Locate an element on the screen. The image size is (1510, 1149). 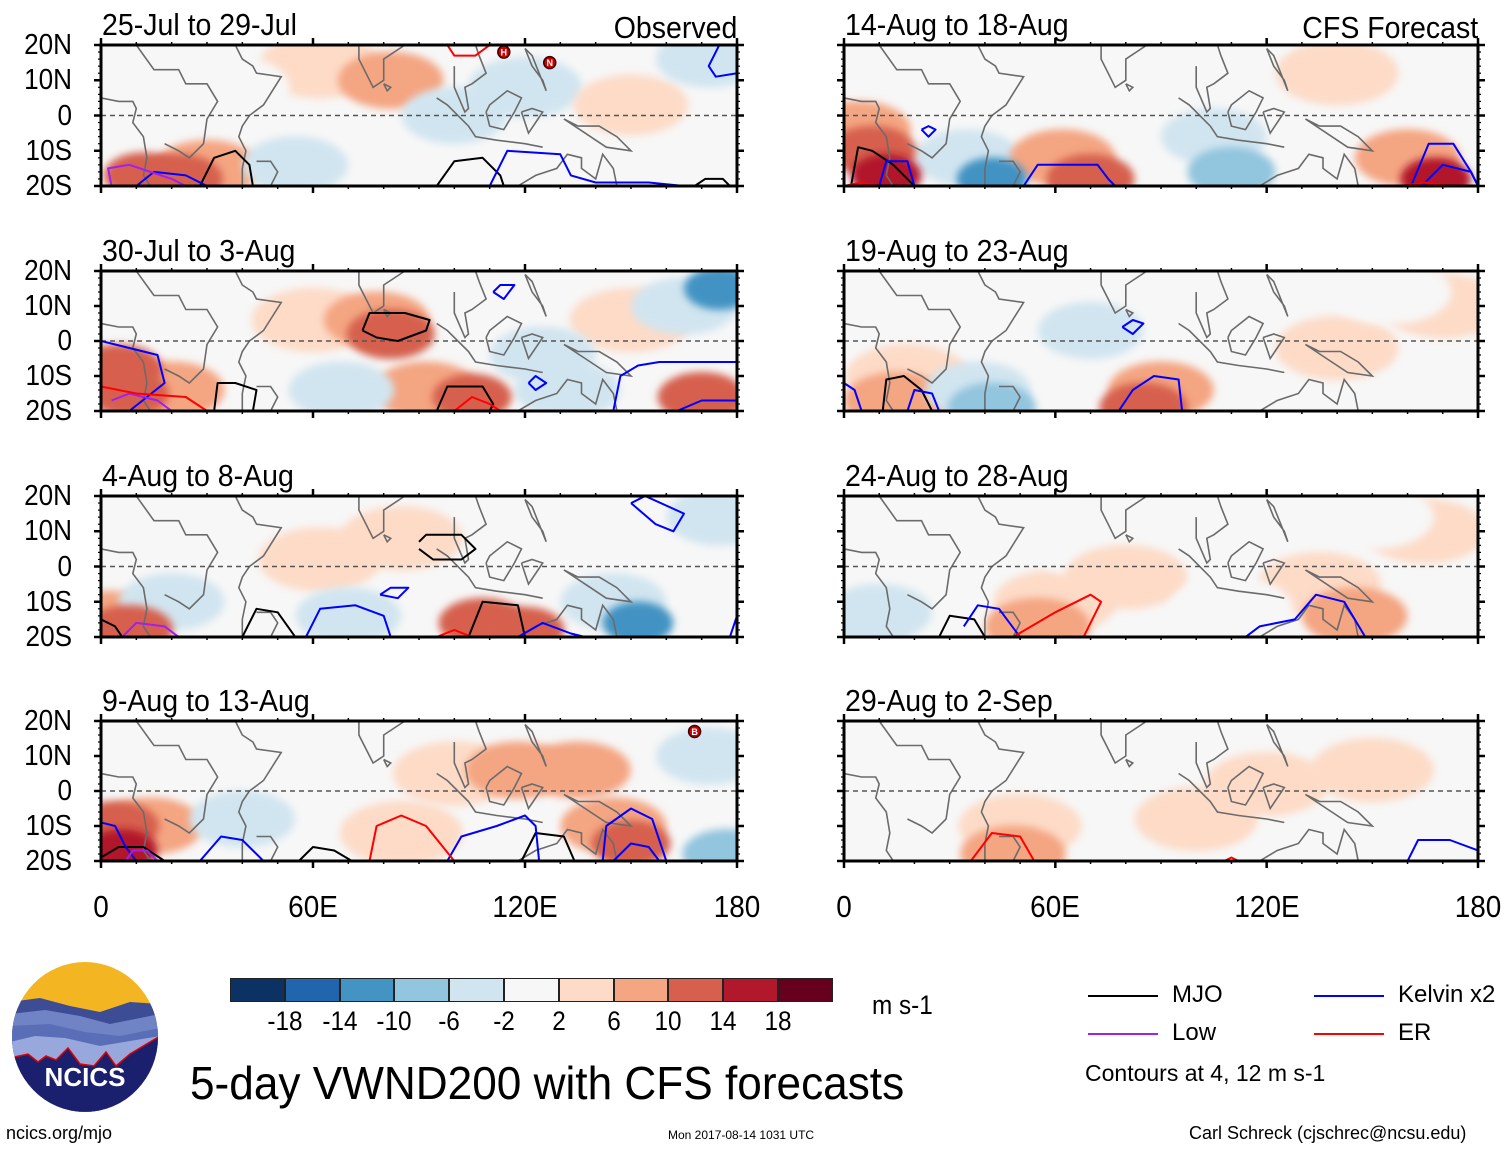
panel-title: 24-Aug to 28-Aug is located at coordinates (957, 475).